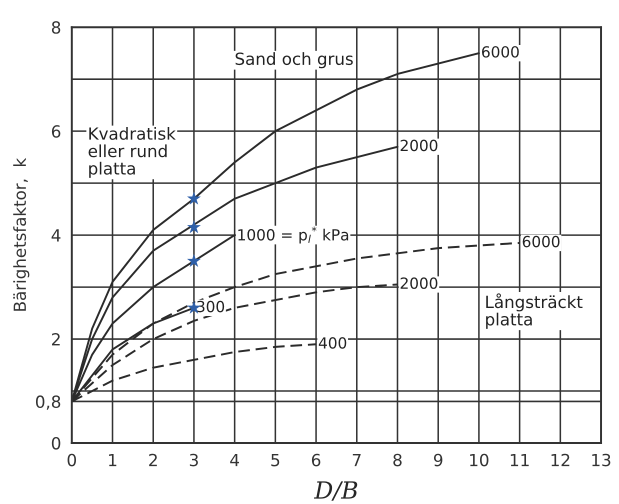 Image resolution: width=619 pixels, height=504 pixels. I want to click on annotation: Sand och grus, so click(294, 60).